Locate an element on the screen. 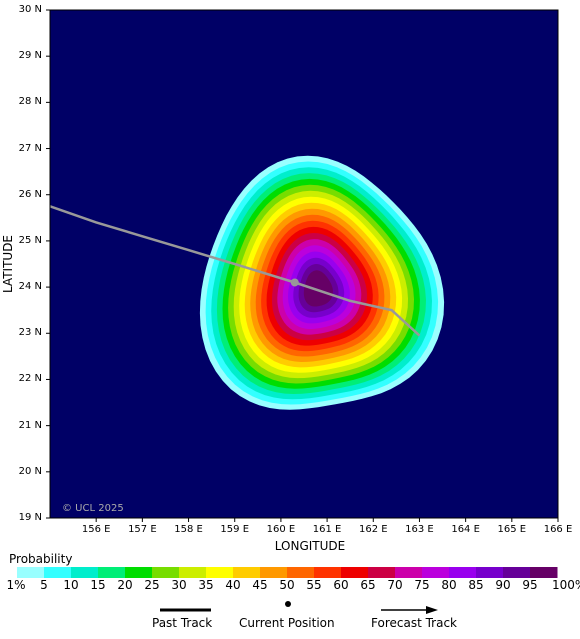  longitude-tick-label: 161 E is located at coordinates (327, 529).